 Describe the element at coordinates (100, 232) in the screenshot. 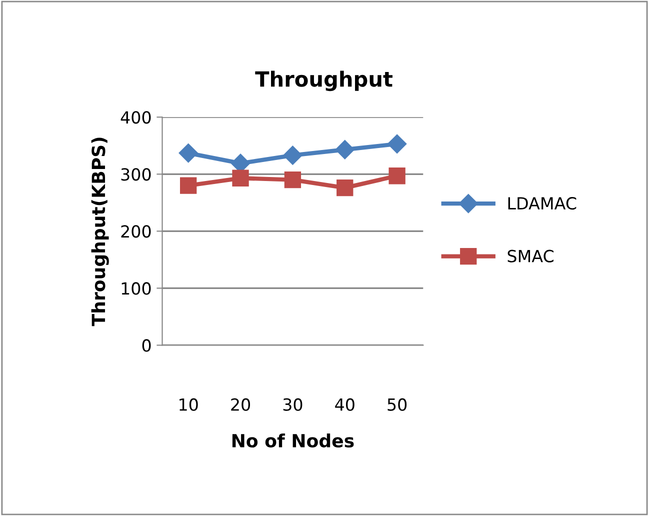

I see `y-axis-title: Throughput(KBPS)` at that location.